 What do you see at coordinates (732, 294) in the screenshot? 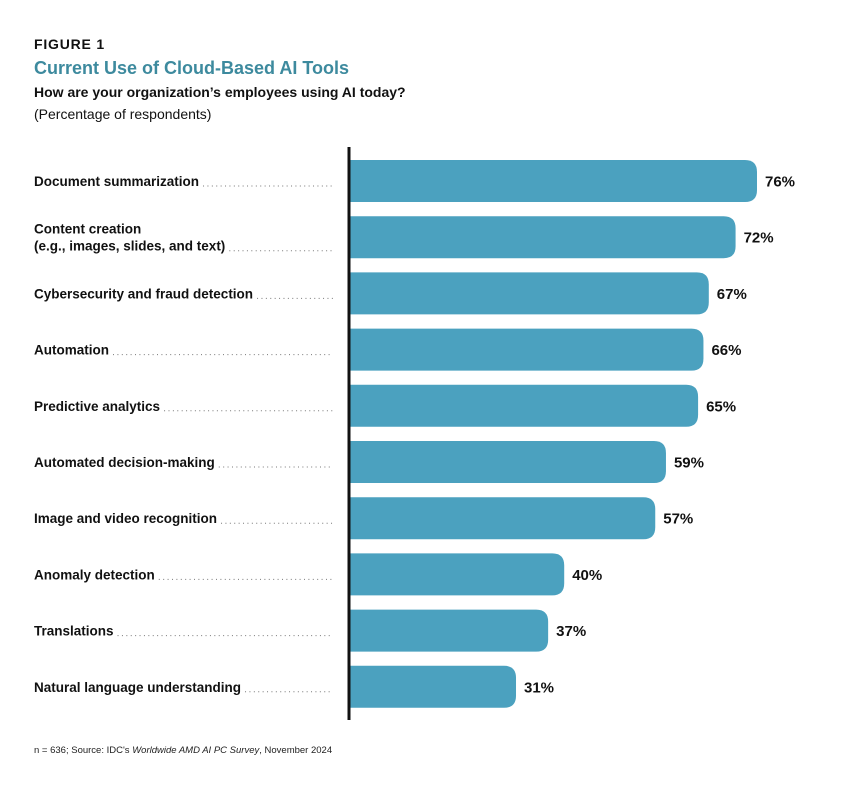
I see `data-label: 67%` at bounding box center [732, 294].